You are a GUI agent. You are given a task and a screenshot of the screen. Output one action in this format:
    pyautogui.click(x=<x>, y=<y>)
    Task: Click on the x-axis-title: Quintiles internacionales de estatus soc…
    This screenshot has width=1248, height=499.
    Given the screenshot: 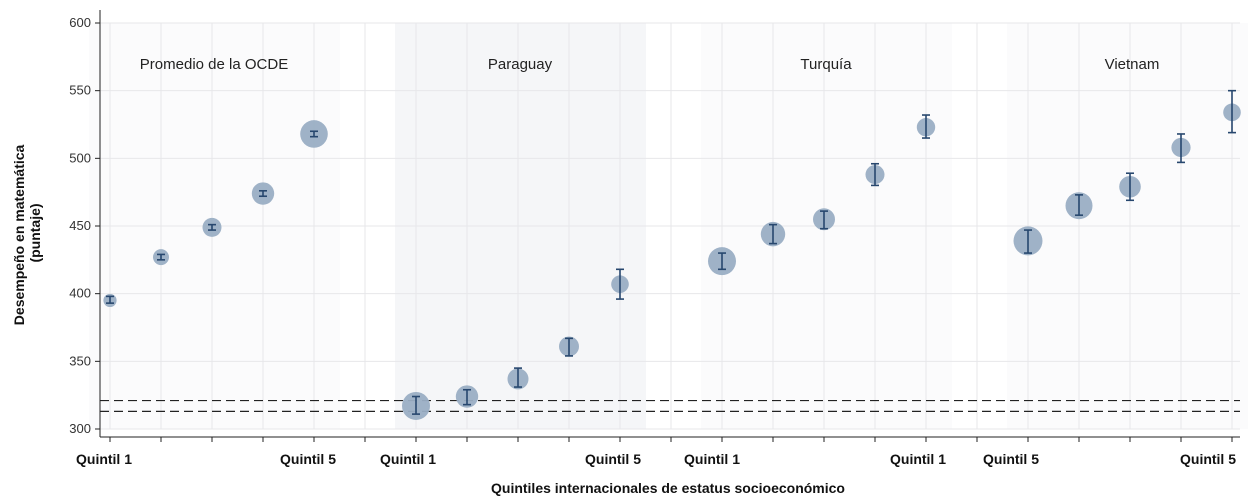 What is the action you would take?
    pyautogui.click(x=668, y=488)
    